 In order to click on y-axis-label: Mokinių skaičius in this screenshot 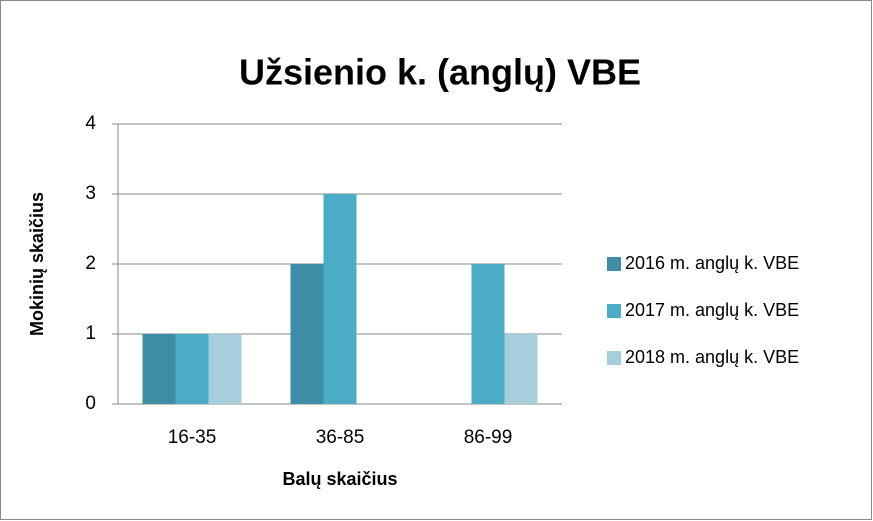, I will do `click(37, 264)`.